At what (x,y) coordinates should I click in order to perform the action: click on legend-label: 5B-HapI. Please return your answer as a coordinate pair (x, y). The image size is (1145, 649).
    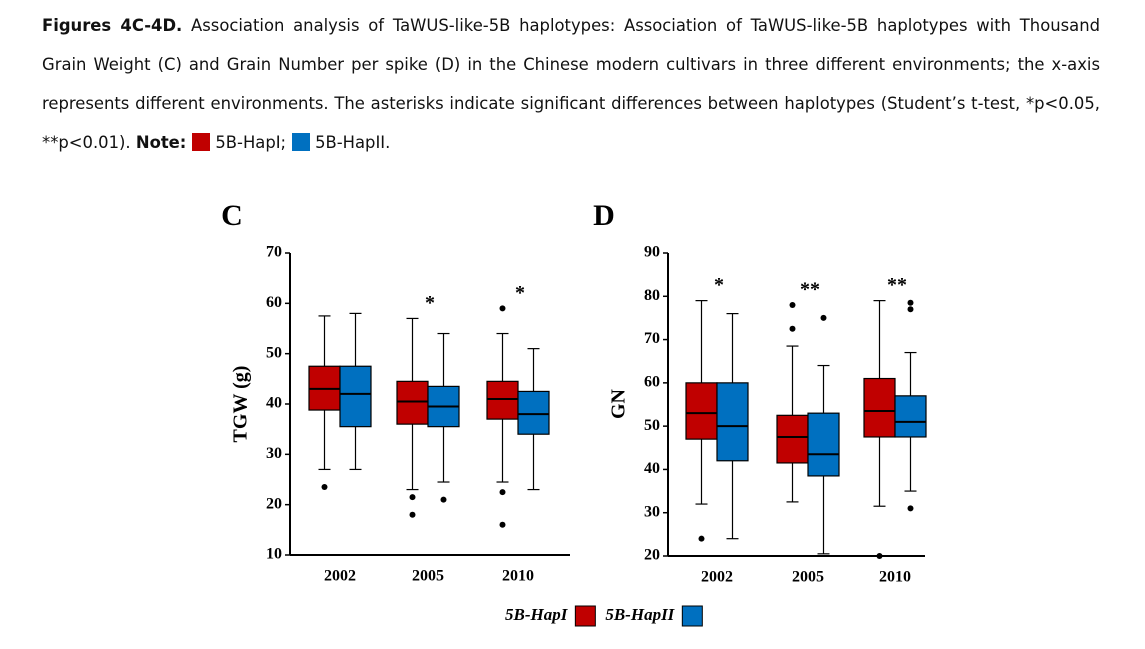
    Looking at the image, I should click on (537, 614).